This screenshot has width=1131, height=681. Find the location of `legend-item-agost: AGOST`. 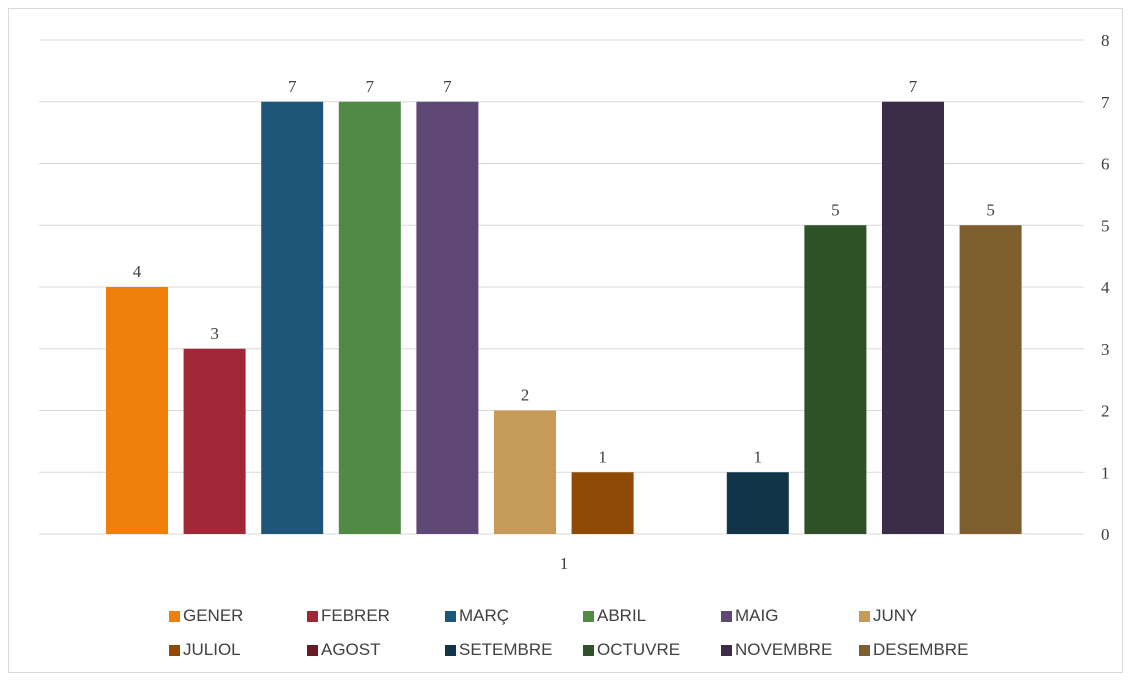

legend-item-agost: AGOST is located at coordinates (376, 650).